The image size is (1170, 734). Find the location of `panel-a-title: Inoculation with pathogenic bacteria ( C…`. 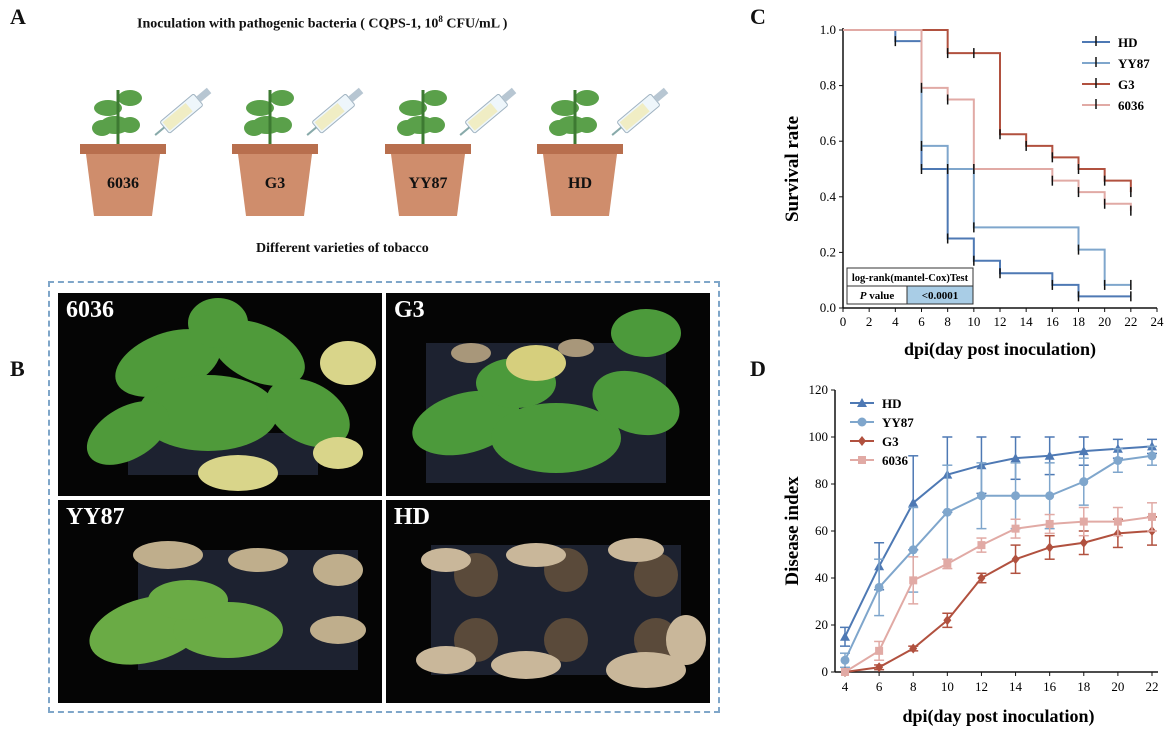

panel-a-title: Inoculation with pathogenic bacteria ( C… is located at coordinates (322, 23).